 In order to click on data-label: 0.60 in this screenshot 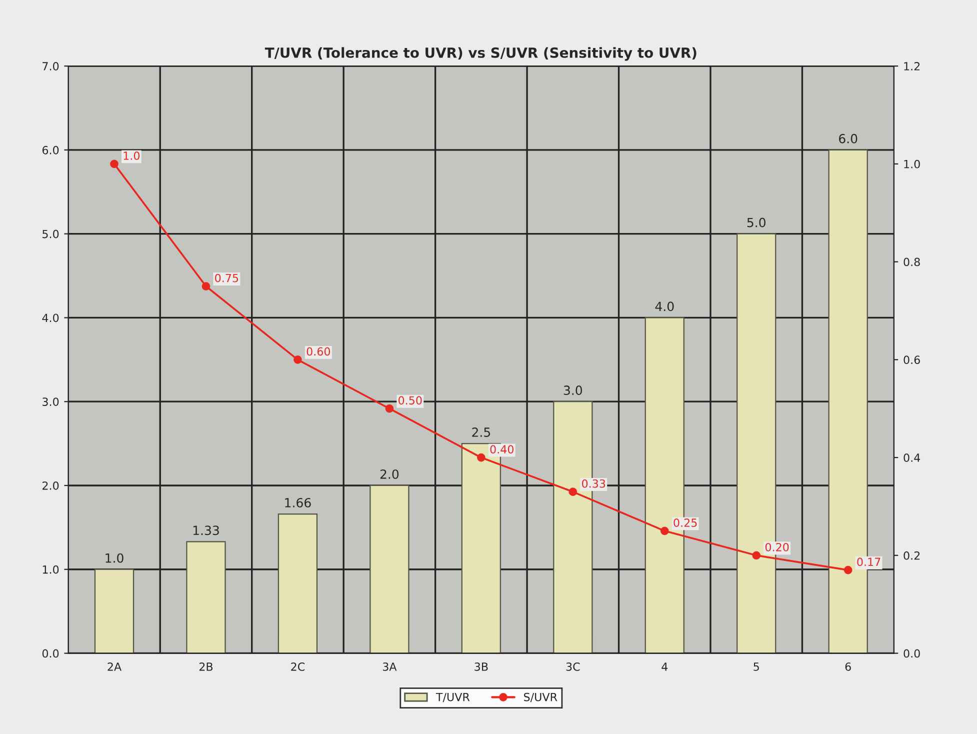, I will do `click(318, 351)`.